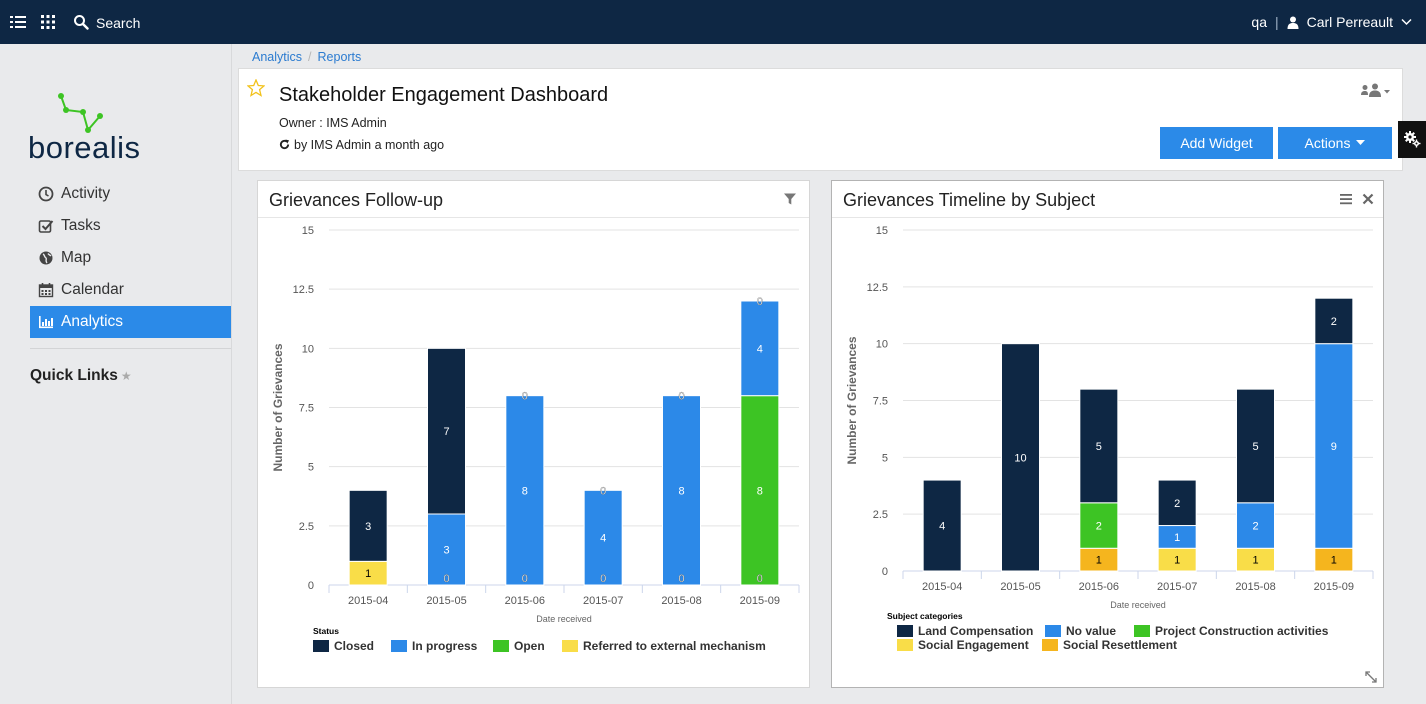 The width and height of the screenshot is (1426, 704). I want to click on list-icon, so click(18, 22).